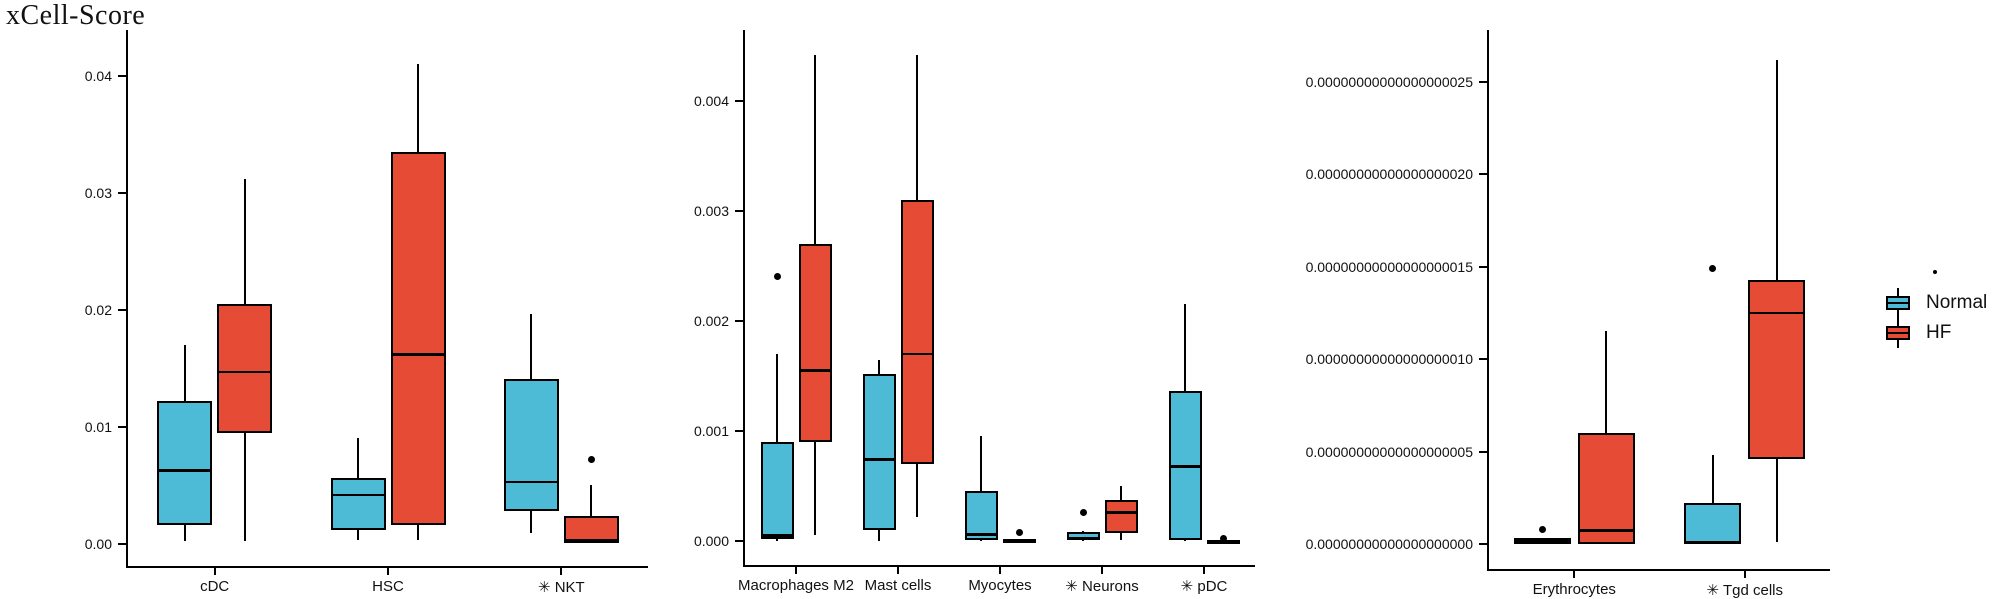  I want to click on x-category-label: ✳ Neurons, so click(1102, 586).